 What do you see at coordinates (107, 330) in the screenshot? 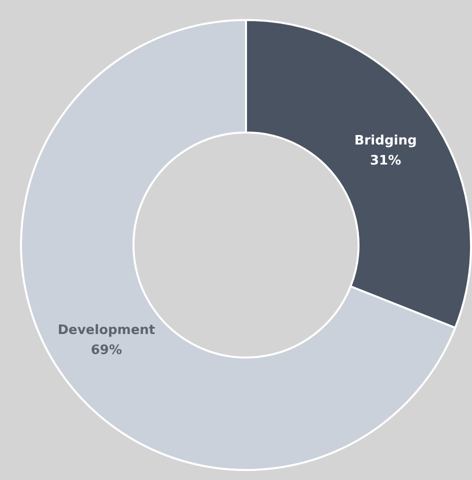
I see `slice-label: Development` at bounding box center [107, 330].